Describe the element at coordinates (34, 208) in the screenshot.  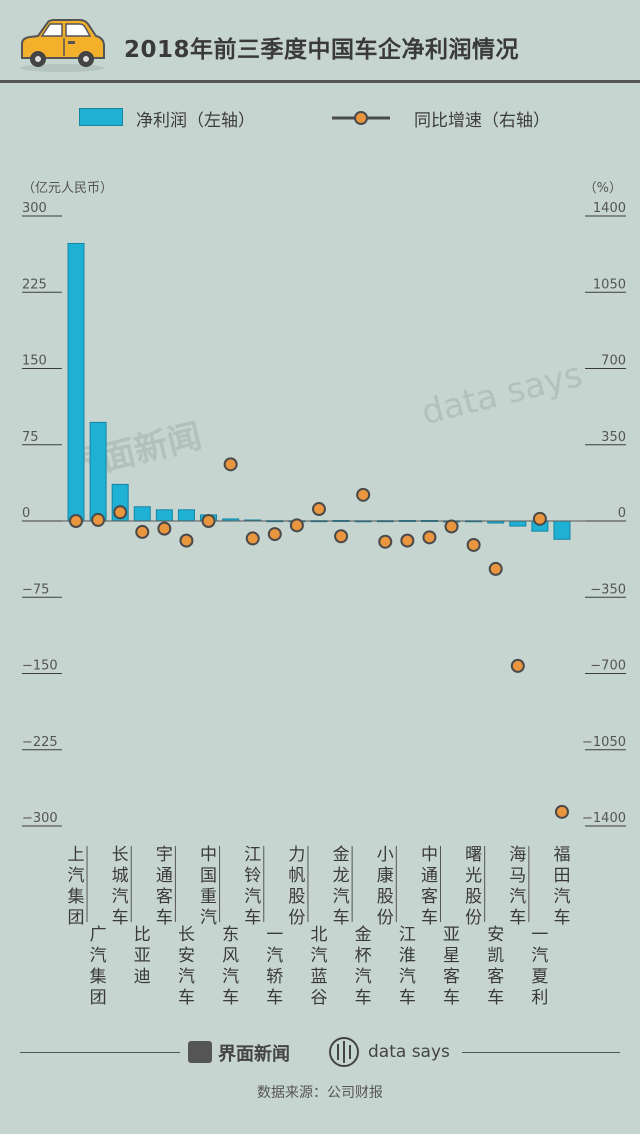
I see `left-tick-label: 300` at that location.